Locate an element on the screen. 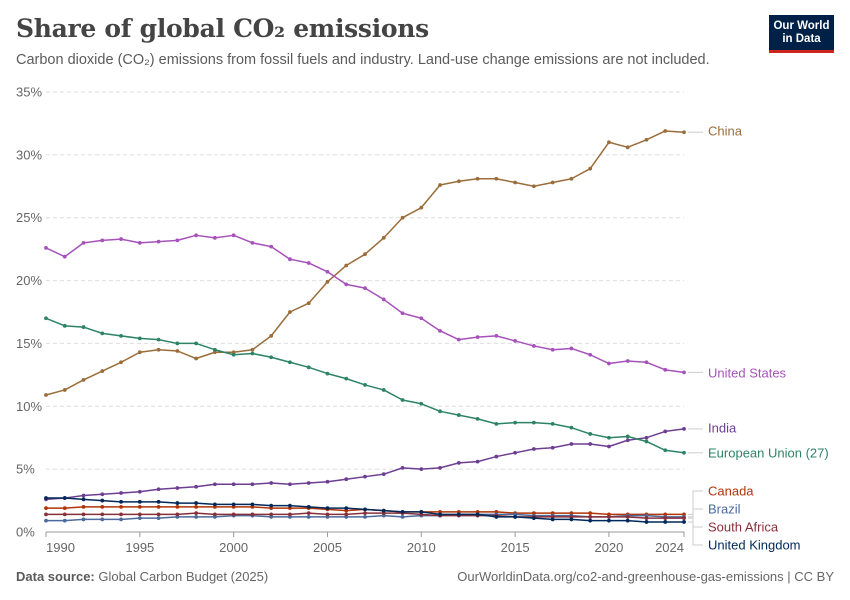  data-source-value: Global Carbon Budget (2025) is located at coordinates (183, 576).